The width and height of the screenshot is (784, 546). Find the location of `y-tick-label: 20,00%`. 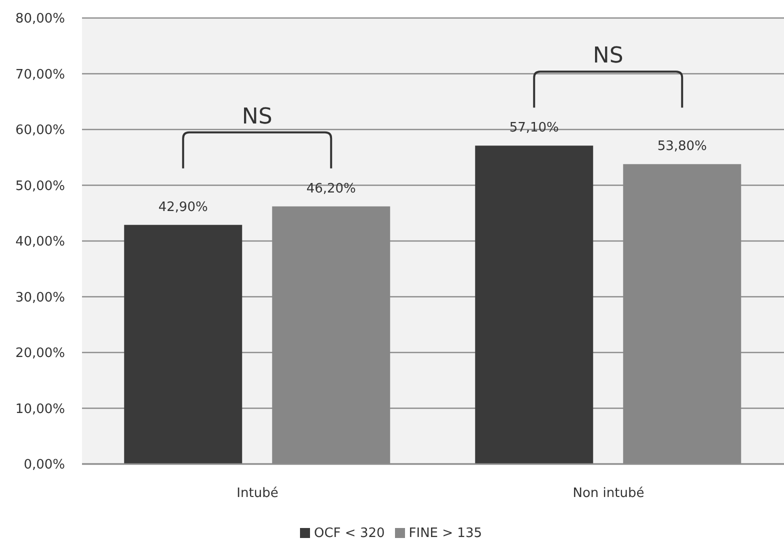

y-tick-label: 20,00% is located at coordinates (40, 354).